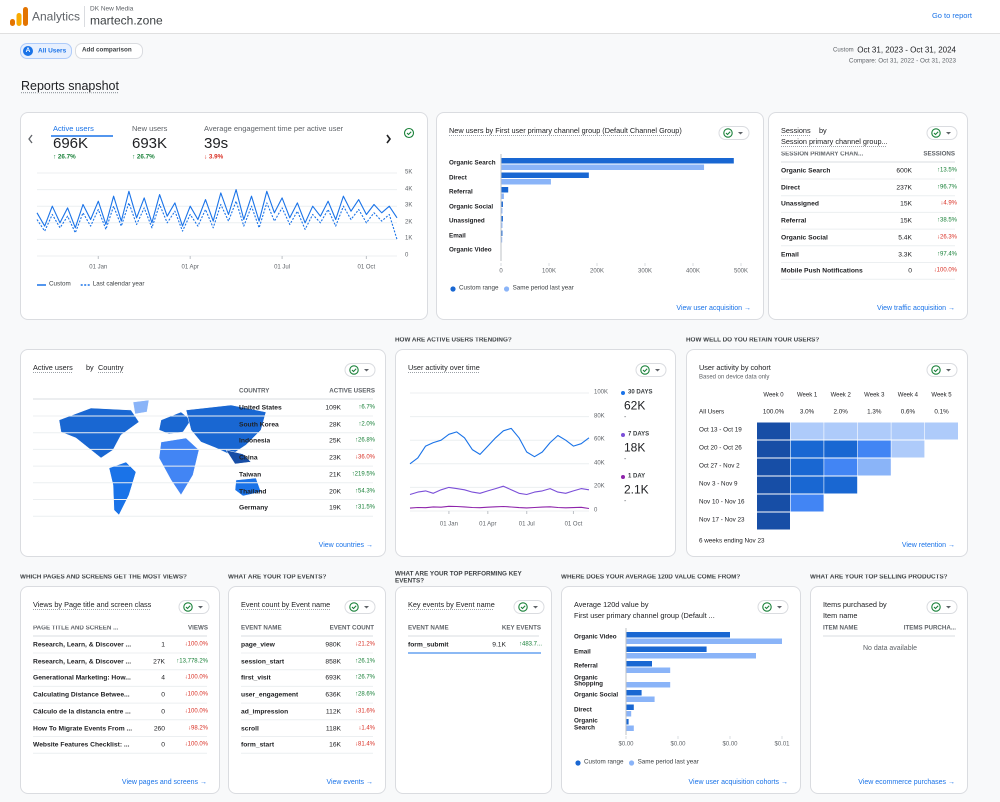  What do you see at coordinates (52, 51) in the screenshot?
I see `segment-label: All Users` at bounding box center [52, 51].